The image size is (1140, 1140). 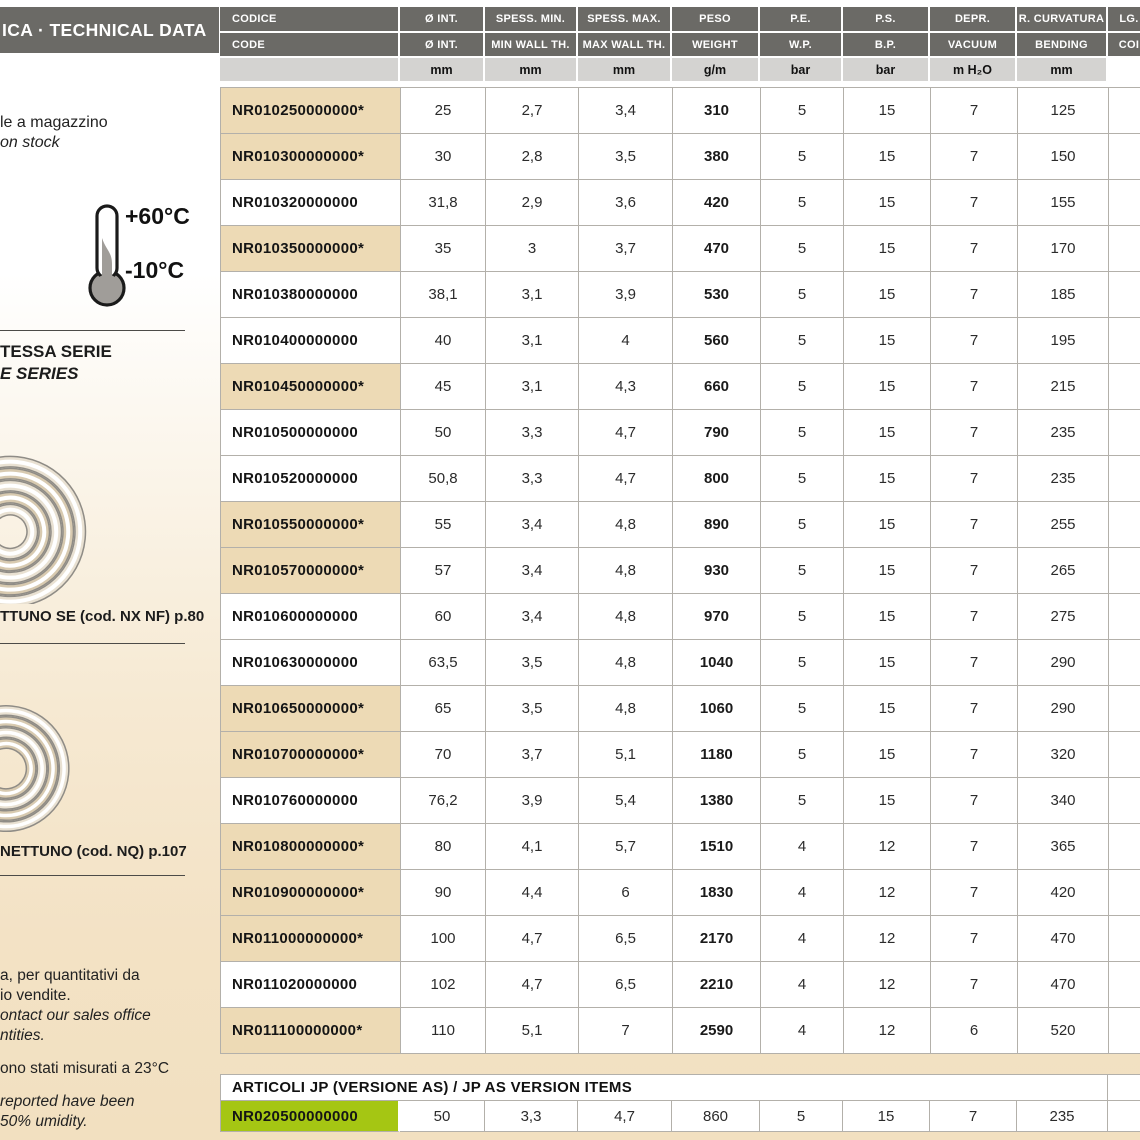 I want to click on footnote-line: reported have been, so click(x=67, y=1101).